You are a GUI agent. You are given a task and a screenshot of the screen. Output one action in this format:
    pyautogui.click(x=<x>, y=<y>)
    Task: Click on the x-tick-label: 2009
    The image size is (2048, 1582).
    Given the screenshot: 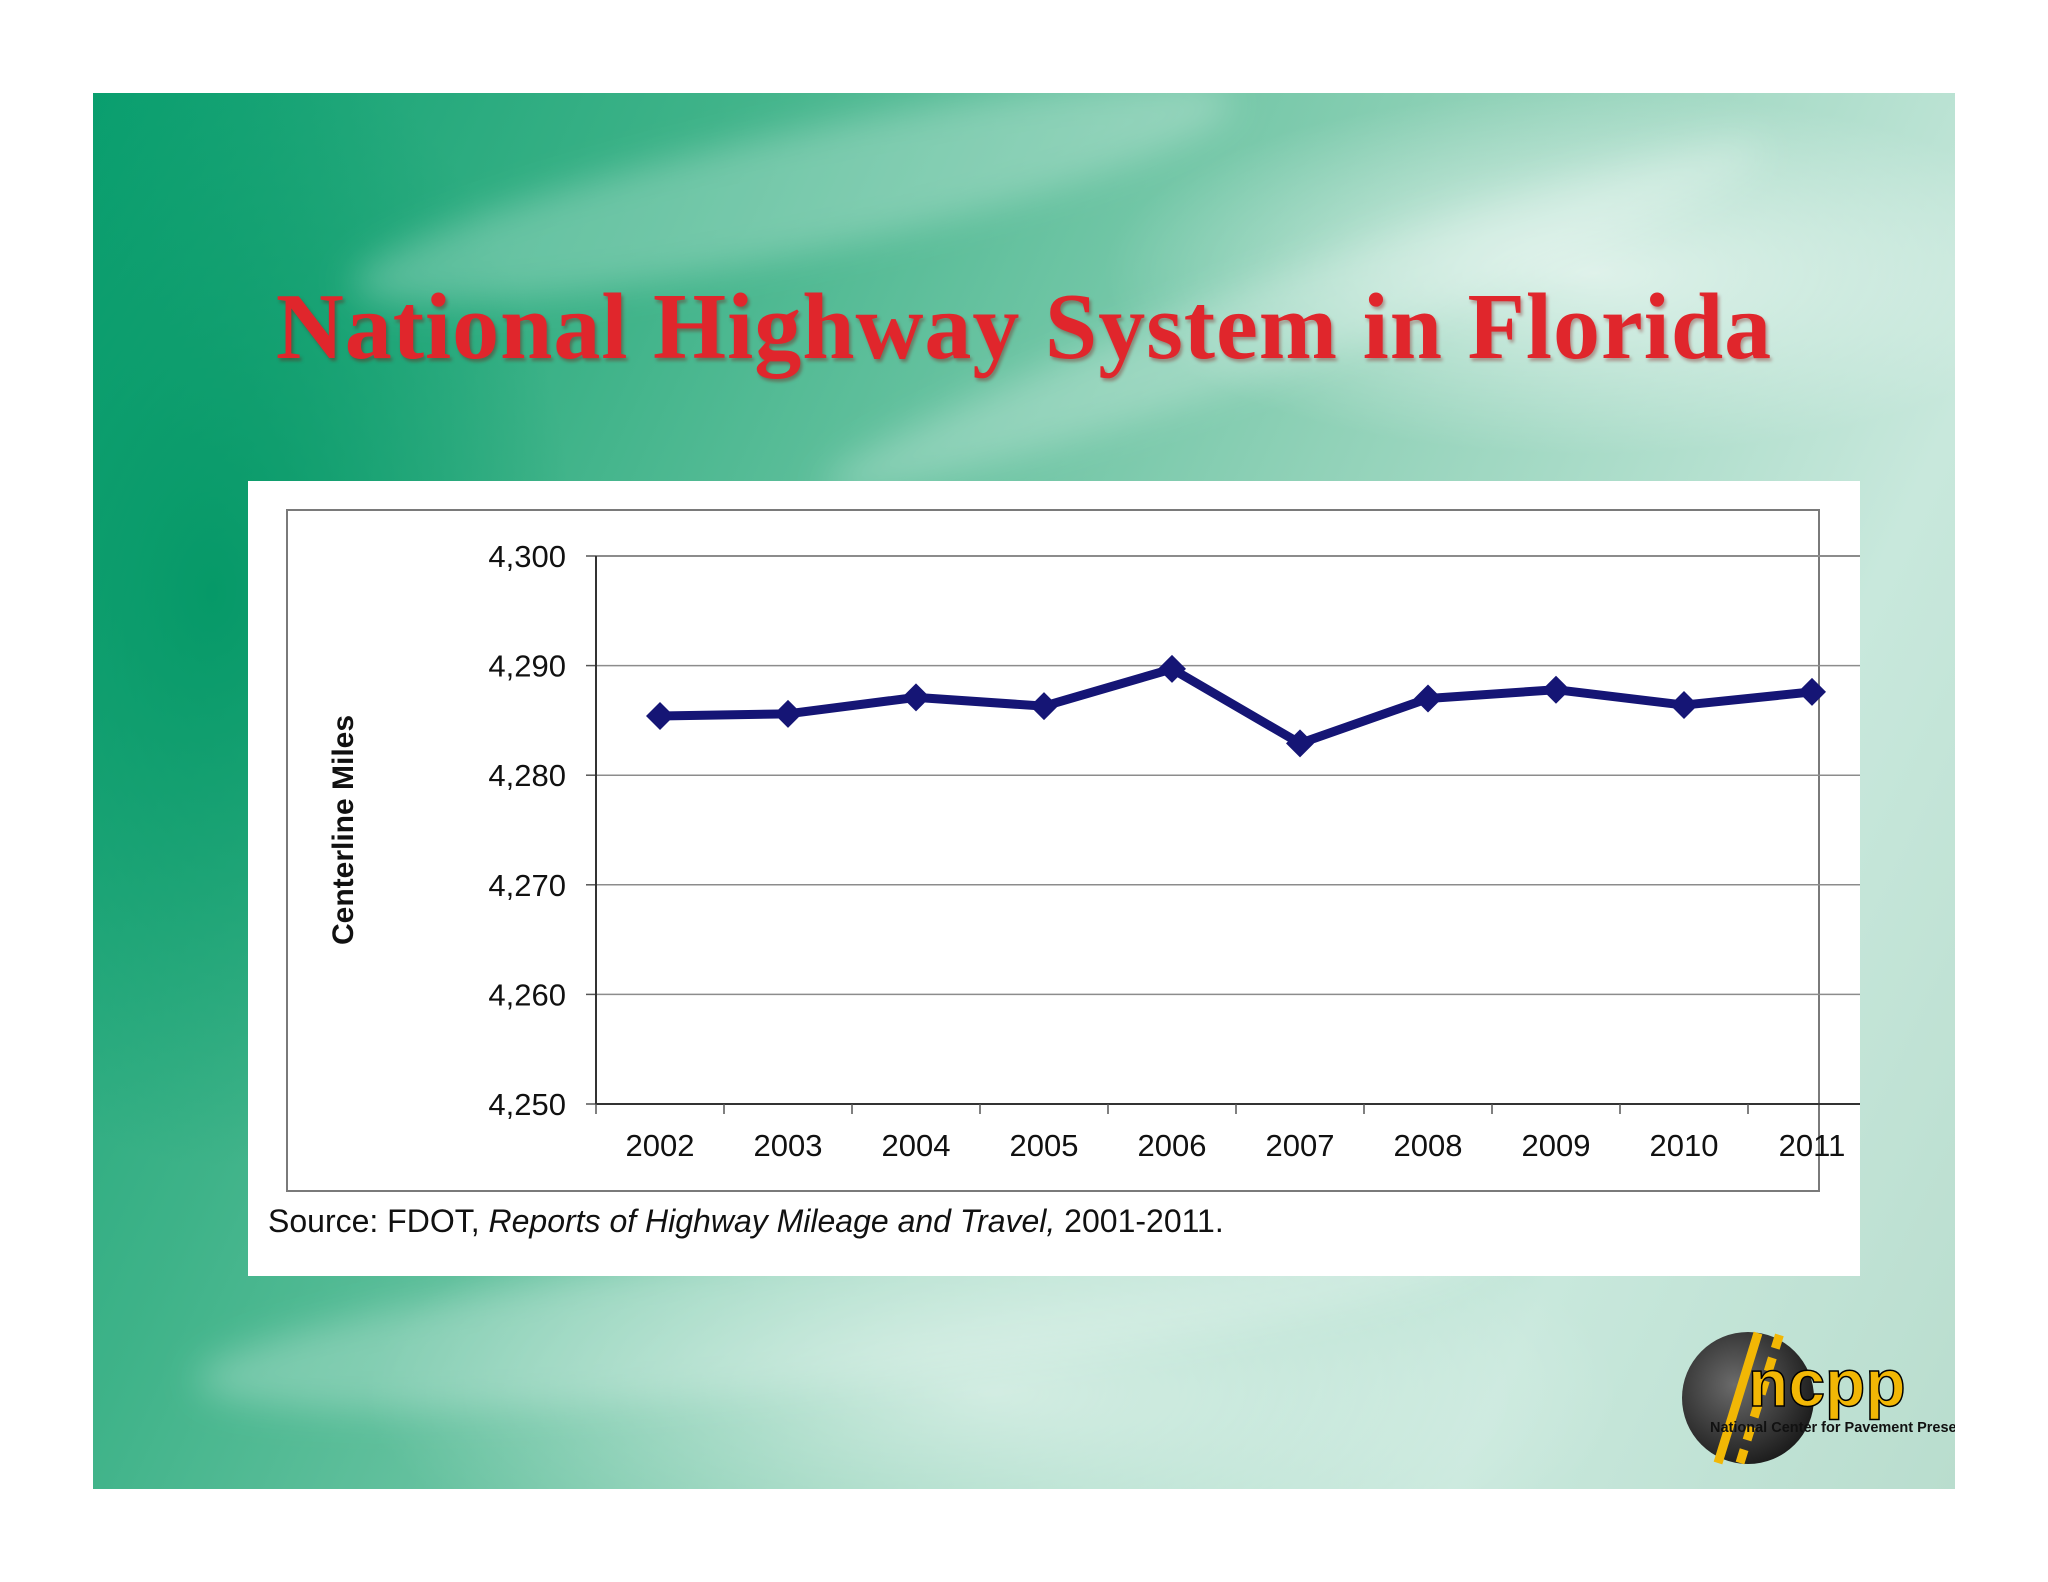 What is the action you would take?
    pyautogui.click(x=1556, y=1145)
    